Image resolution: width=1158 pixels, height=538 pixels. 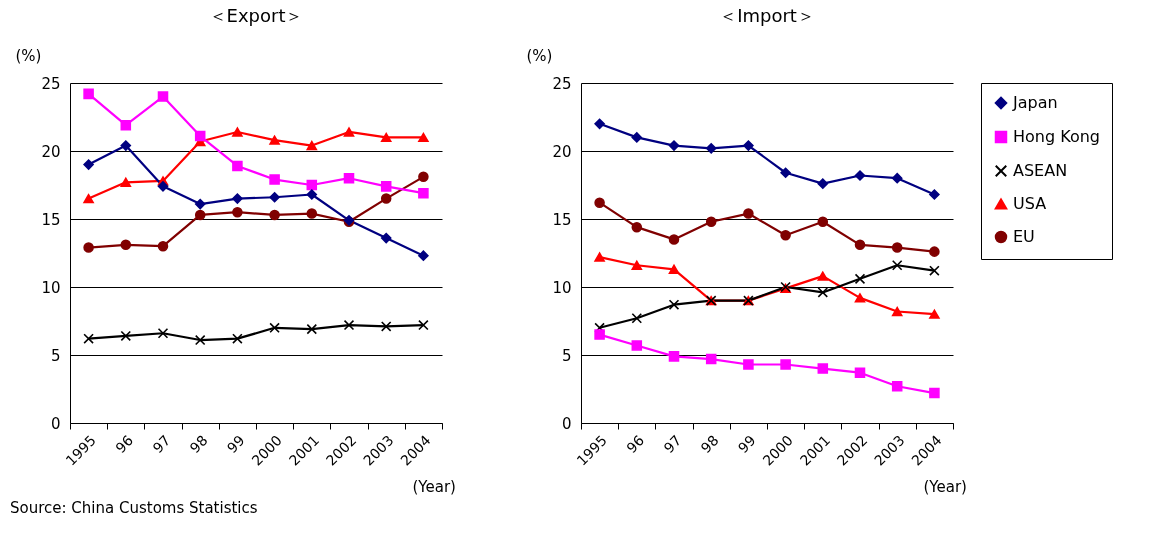 I want to click on legend-label: EU, so click(x=1024, y=236).